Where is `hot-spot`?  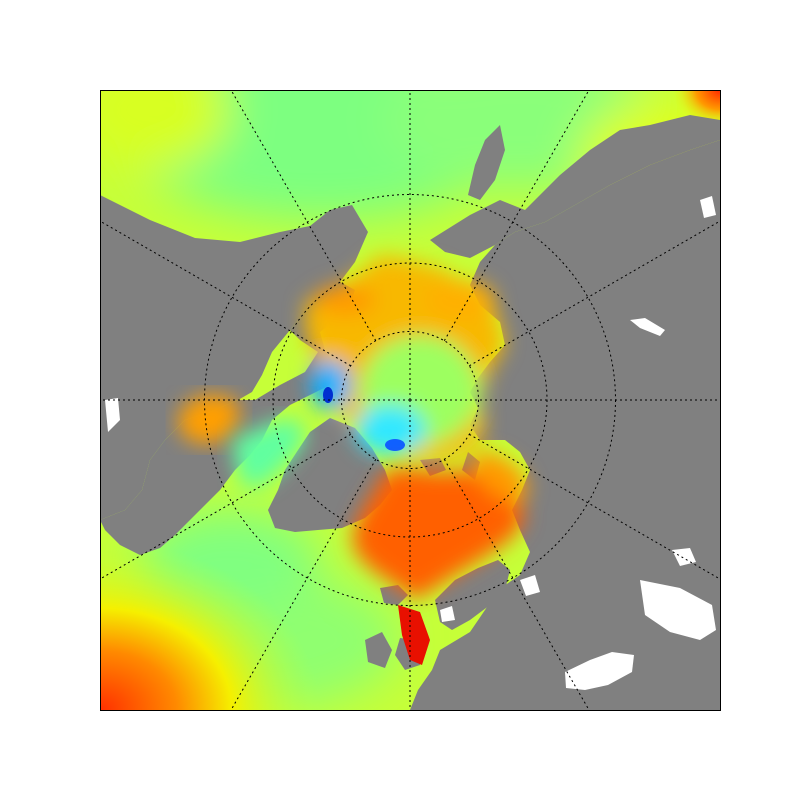 hot-spot is located at coordinates (414, 635).